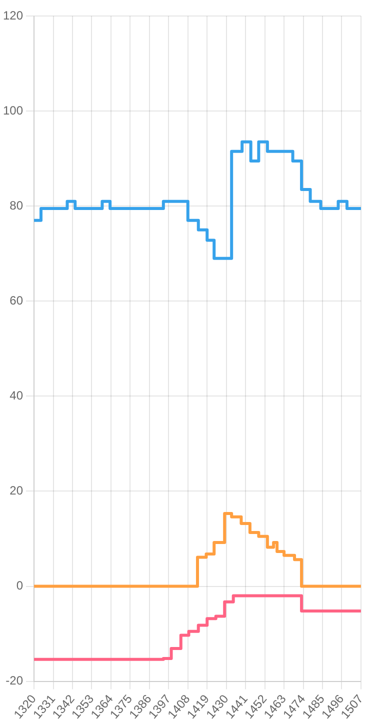 The image size is (375, 725). Describe the element at coordinates (20, 585) in the screenshot. I see `y-tick-label: 0` at that location.